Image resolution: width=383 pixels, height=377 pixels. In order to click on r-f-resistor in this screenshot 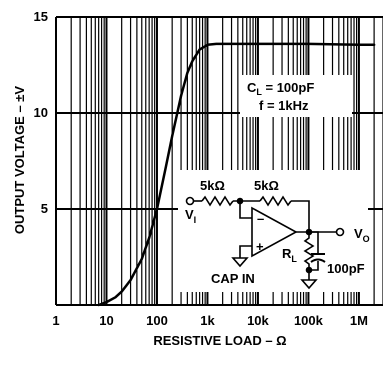, I will do `click(275, 201)`.